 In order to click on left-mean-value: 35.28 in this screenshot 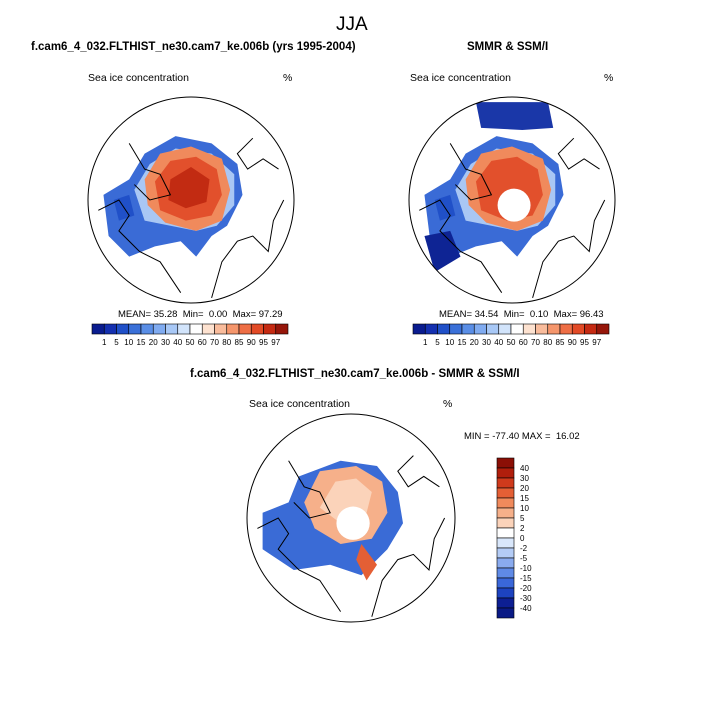, I will do `click(165, 314)`.